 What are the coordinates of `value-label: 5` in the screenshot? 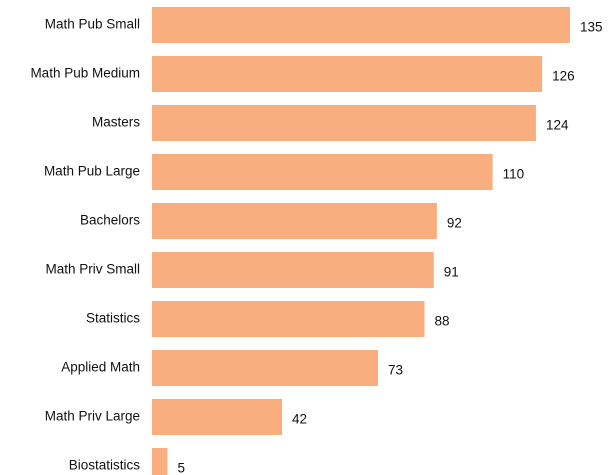 It's located at (181, 468).